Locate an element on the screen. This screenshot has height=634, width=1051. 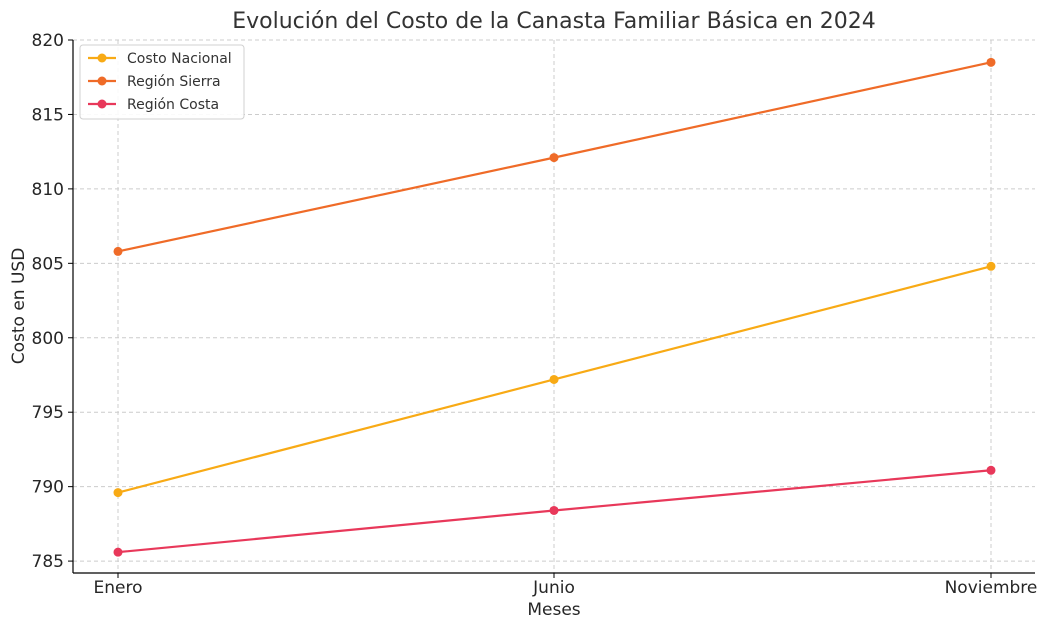
legend-item: Región Sierra is located at coordinates (154, 82).